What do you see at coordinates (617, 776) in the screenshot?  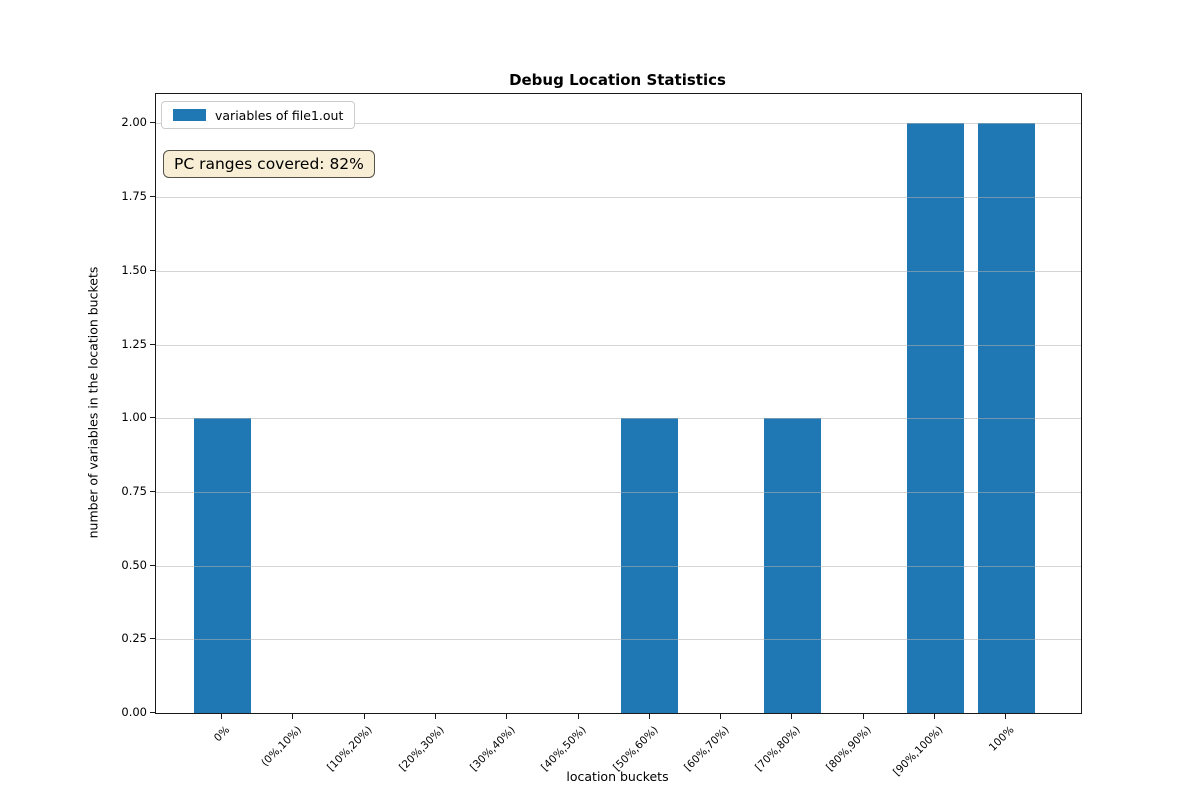 I see `x-axis-label: location buckets` at bounding box center [617, 776].